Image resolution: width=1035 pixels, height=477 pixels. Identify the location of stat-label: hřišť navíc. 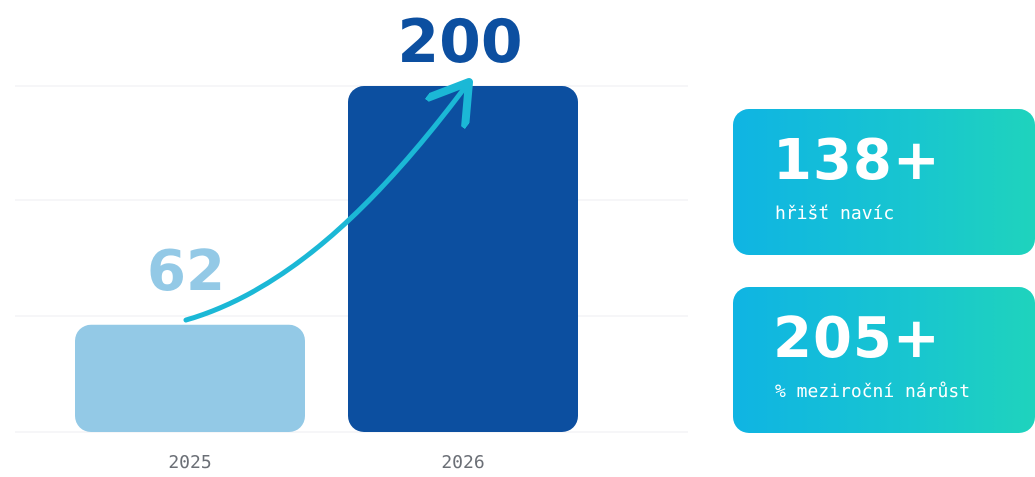
(835, 213).